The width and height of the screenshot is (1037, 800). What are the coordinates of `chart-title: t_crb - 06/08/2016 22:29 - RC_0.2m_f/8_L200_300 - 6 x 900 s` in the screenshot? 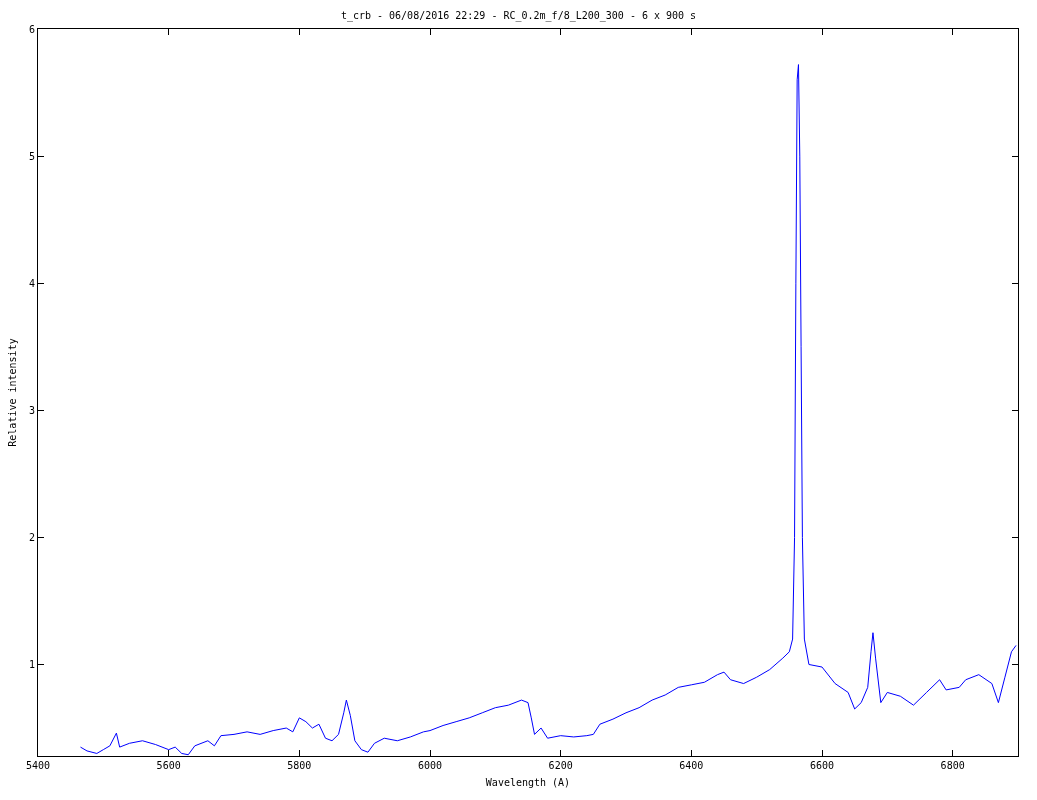 It's located at (518, 16).